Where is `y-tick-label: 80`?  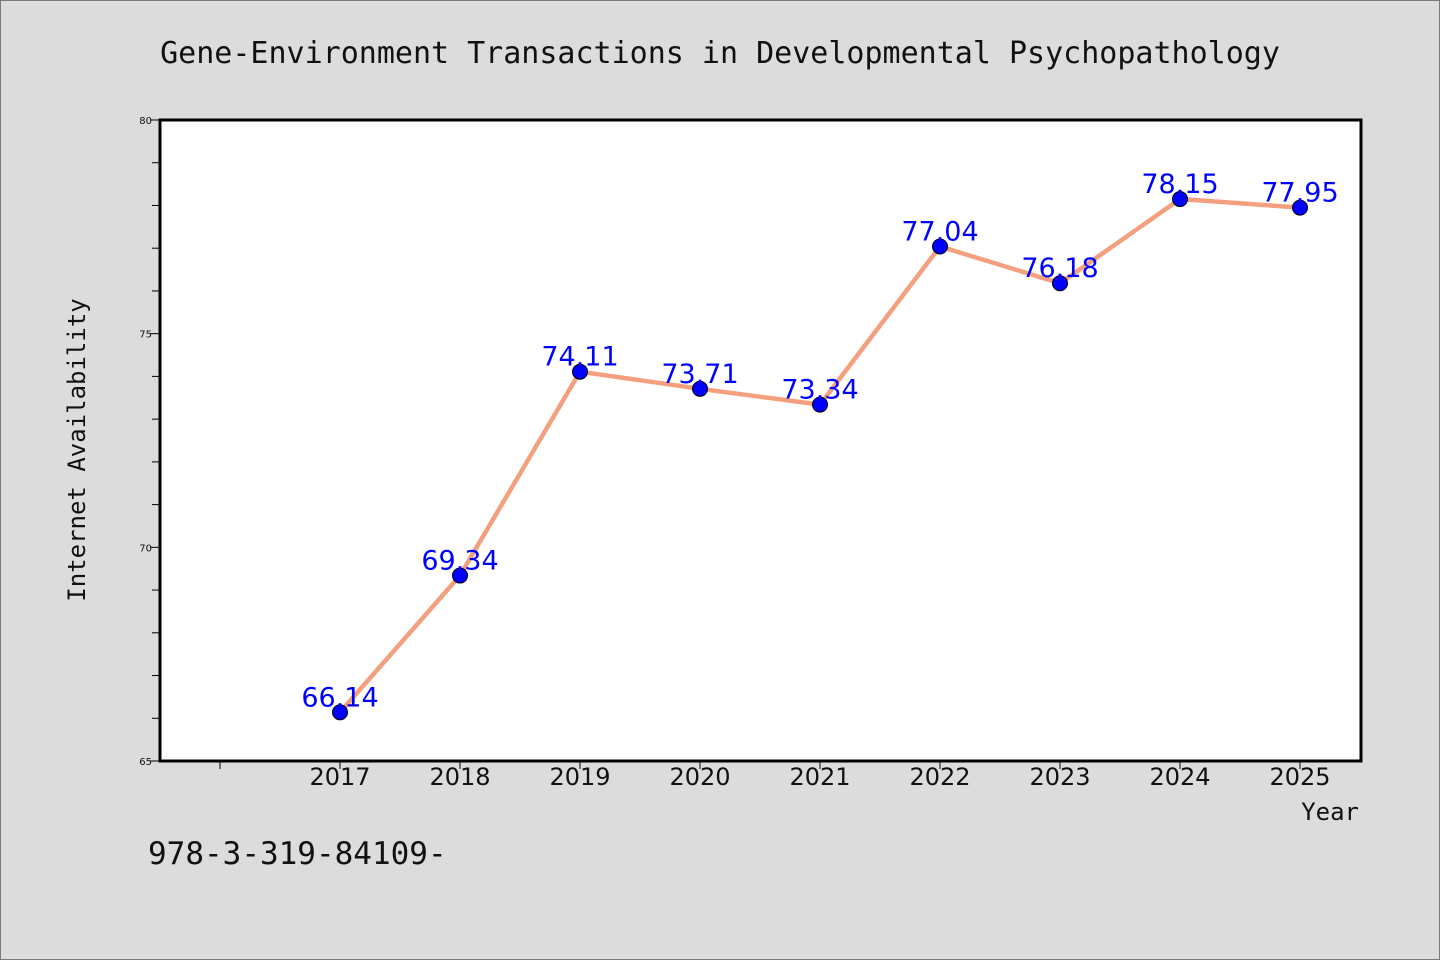 y-tick-label: 80 is located at coordinates (145, 121).